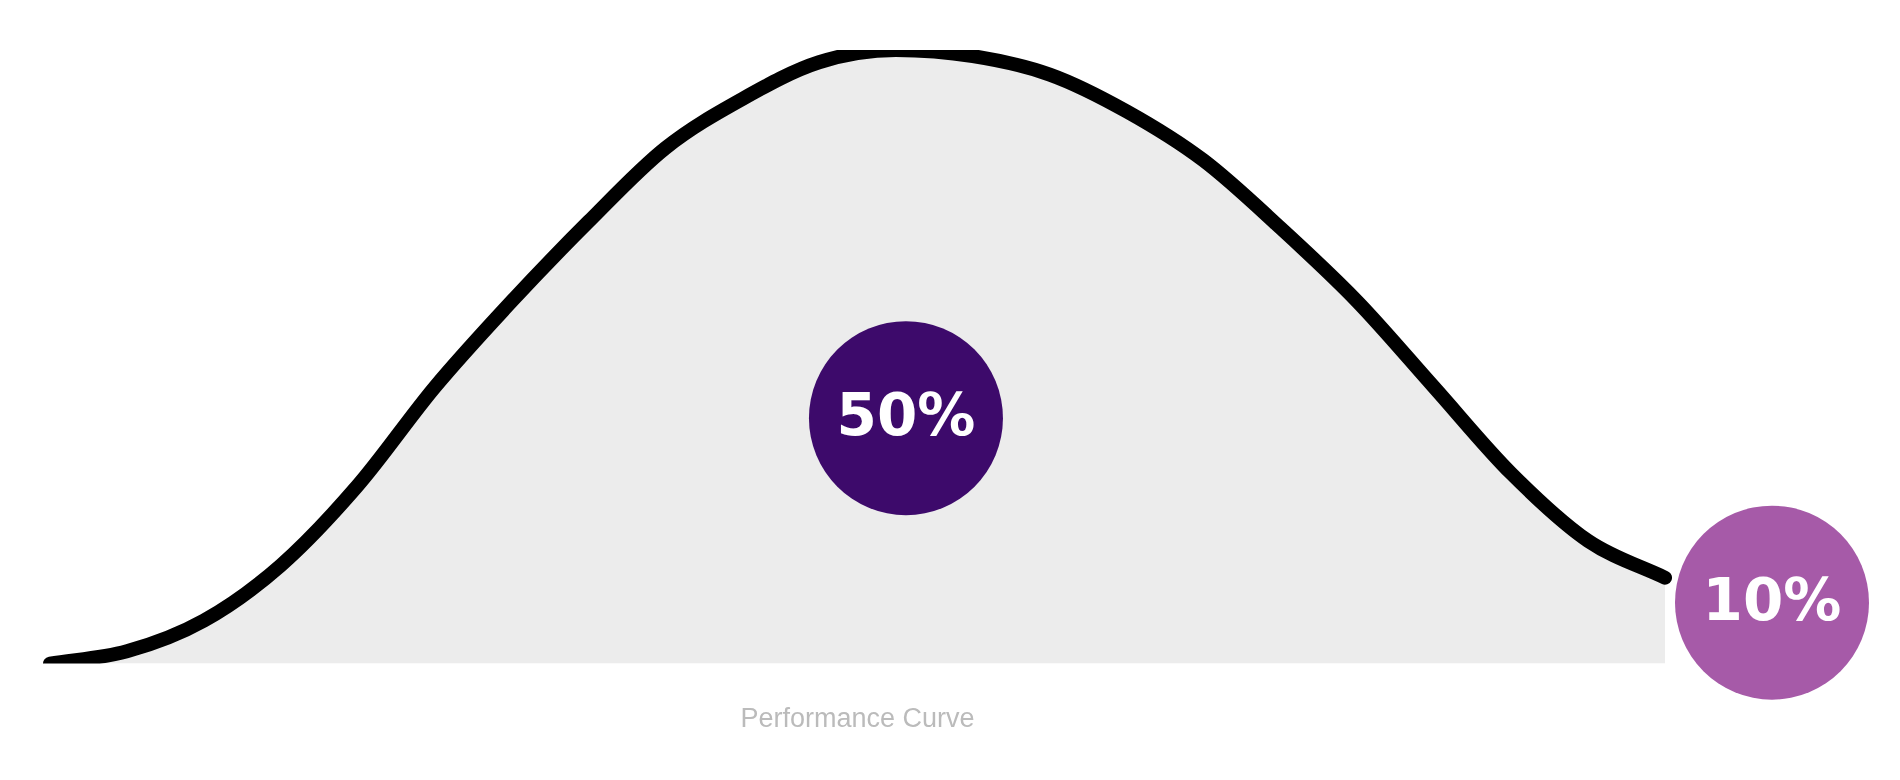  I want to click on annotation: 50%, so click(906, 415).